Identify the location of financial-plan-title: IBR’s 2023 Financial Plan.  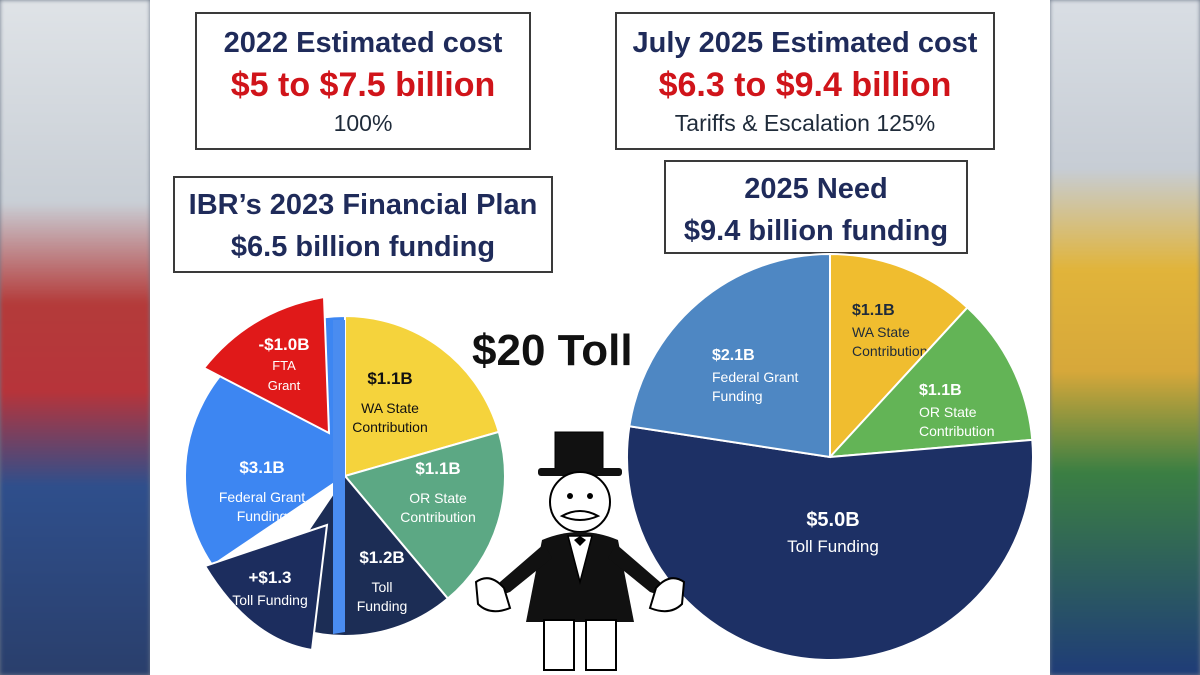
(363, 205).